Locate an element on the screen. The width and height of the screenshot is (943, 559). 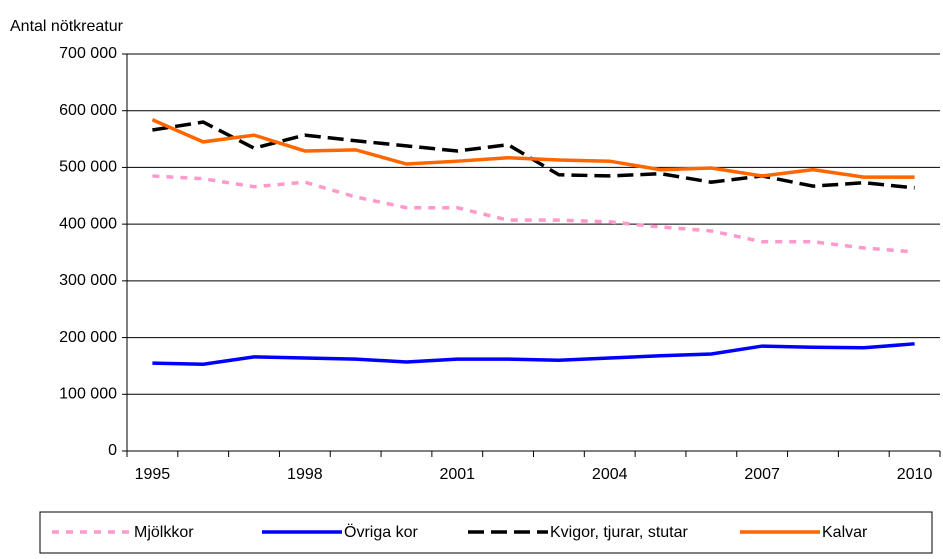
x-tick-label: 1998 is located at coordinates (305, 474).